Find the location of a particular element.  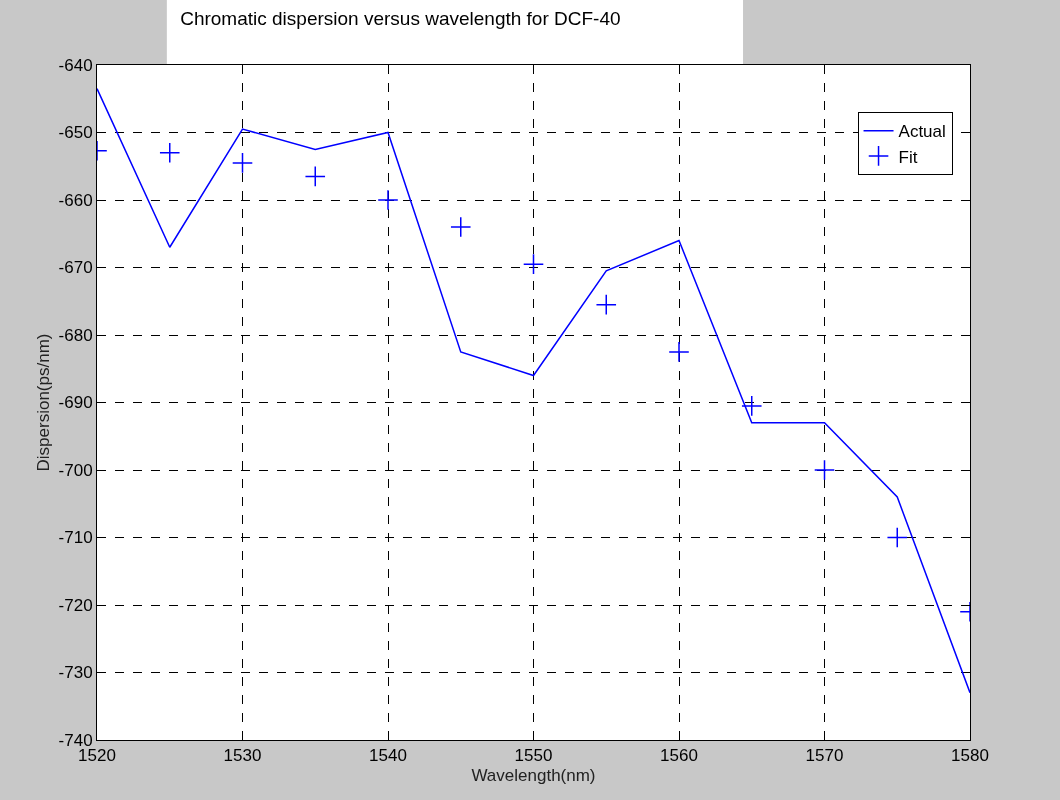

chart-title: Chromatic dispersion versus wavelength for DCF-40 is located at coordinates (400, 19).